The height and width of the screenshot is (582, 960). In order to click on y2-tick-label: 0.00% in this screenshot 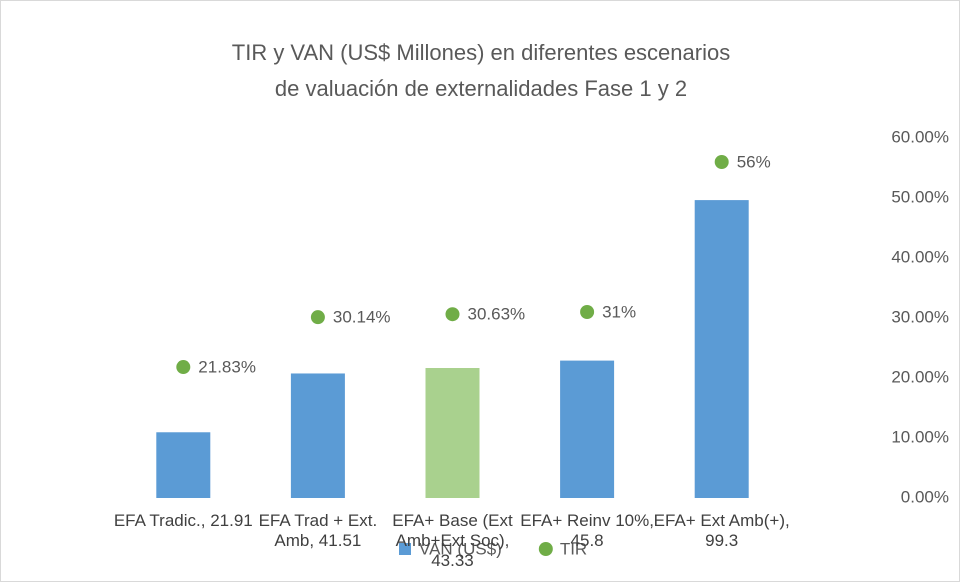, I will do `click(925, 496)`.